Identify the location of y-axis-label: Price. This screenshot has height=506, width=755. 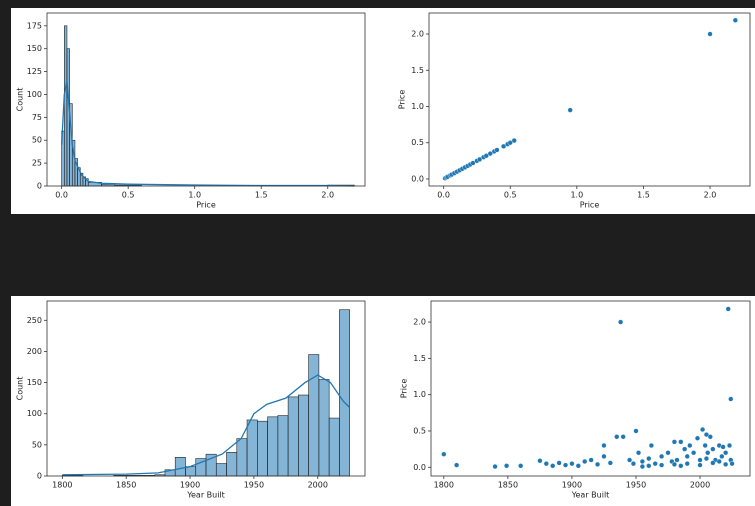
(402, 100).